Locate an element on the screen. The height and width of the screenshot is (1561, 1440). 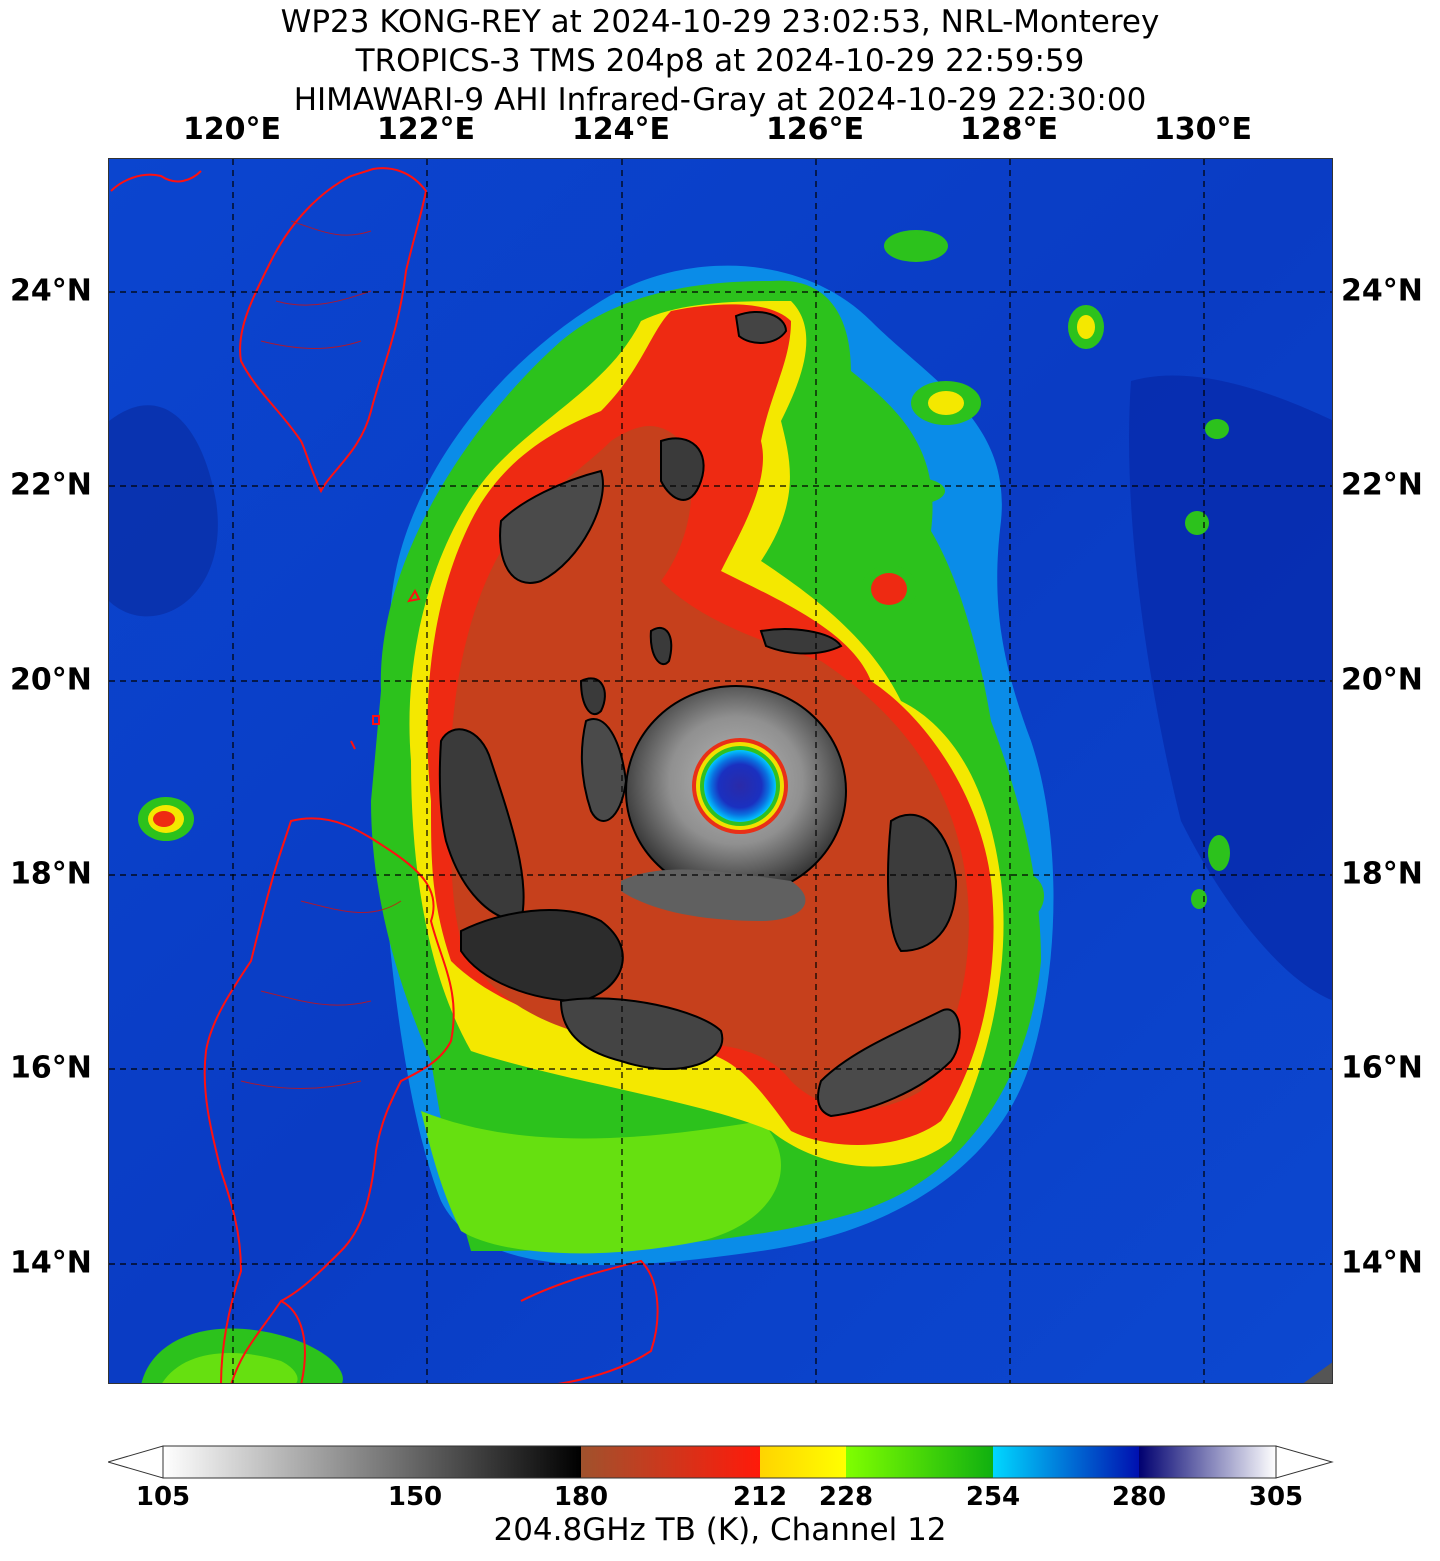
lat-label-24-left: 24°N is located at coordinates (51, 291).